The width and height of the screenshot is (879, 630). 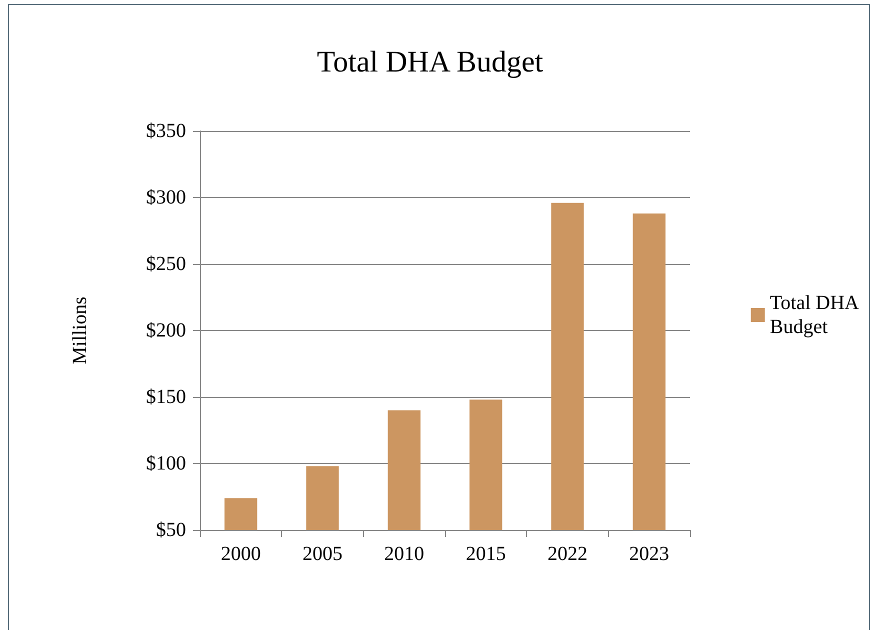 What do you see at coordinates (166, 397) in the screenshot?
I see `y-tick-label: $150` at bounding box center [166, 397].